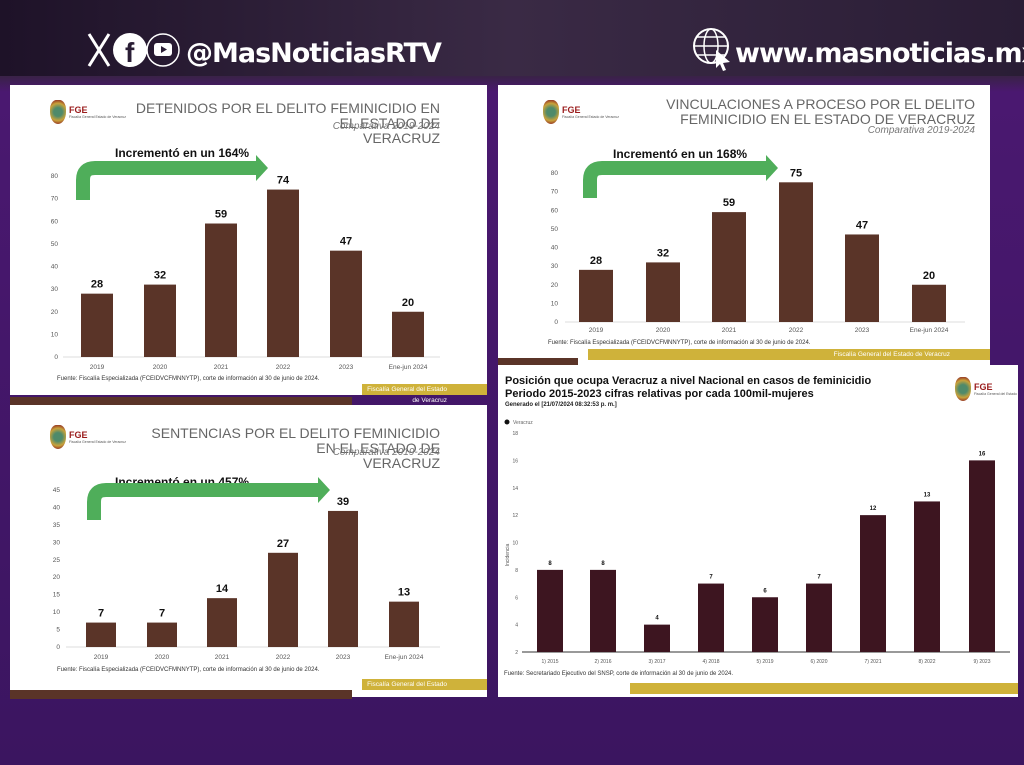  I want to click on data-label: 75, so click(796, 173).